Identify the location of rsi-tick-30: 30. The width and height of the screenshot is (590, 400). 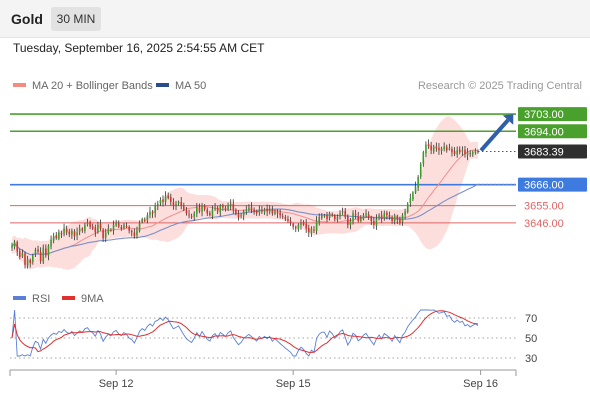
(531, 359).